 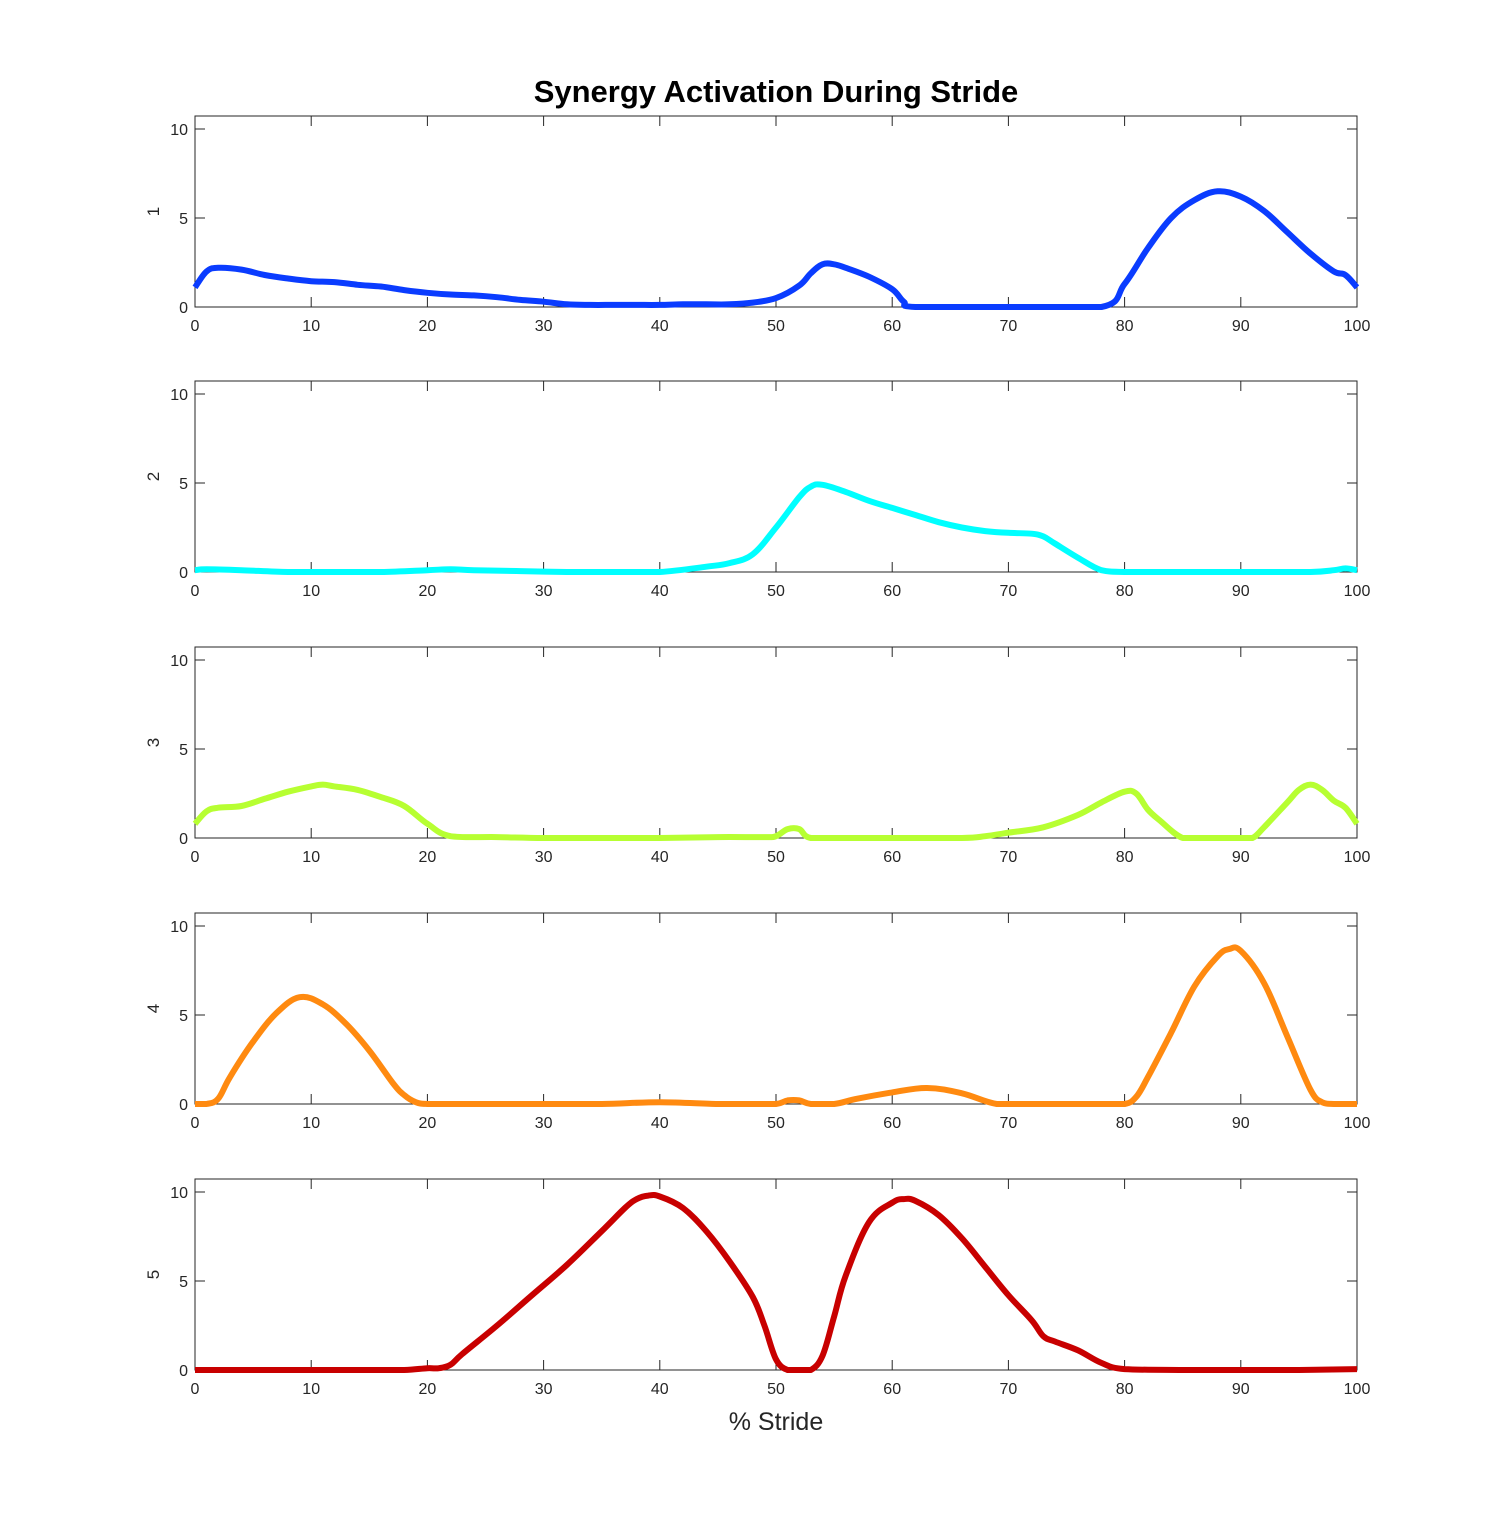 What do you see at coordinates (776, 91) in the screenshot?
I see `chart-title: Synergy Activation During Stride` at bounding box center [776, 91].